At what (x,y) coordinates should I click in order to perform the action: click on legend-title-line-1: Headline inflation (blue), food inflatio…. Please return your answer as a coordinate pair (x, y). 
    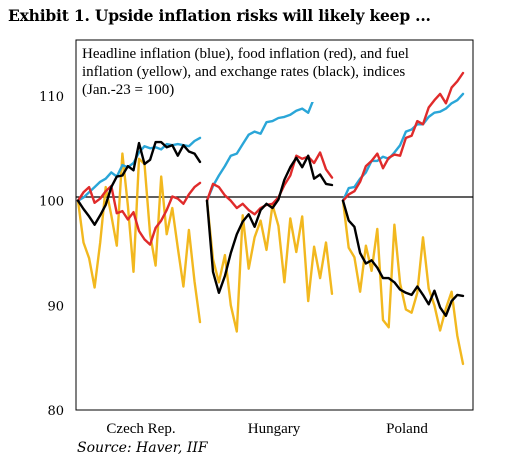
    Looking at the image, I should click on (245, 54).